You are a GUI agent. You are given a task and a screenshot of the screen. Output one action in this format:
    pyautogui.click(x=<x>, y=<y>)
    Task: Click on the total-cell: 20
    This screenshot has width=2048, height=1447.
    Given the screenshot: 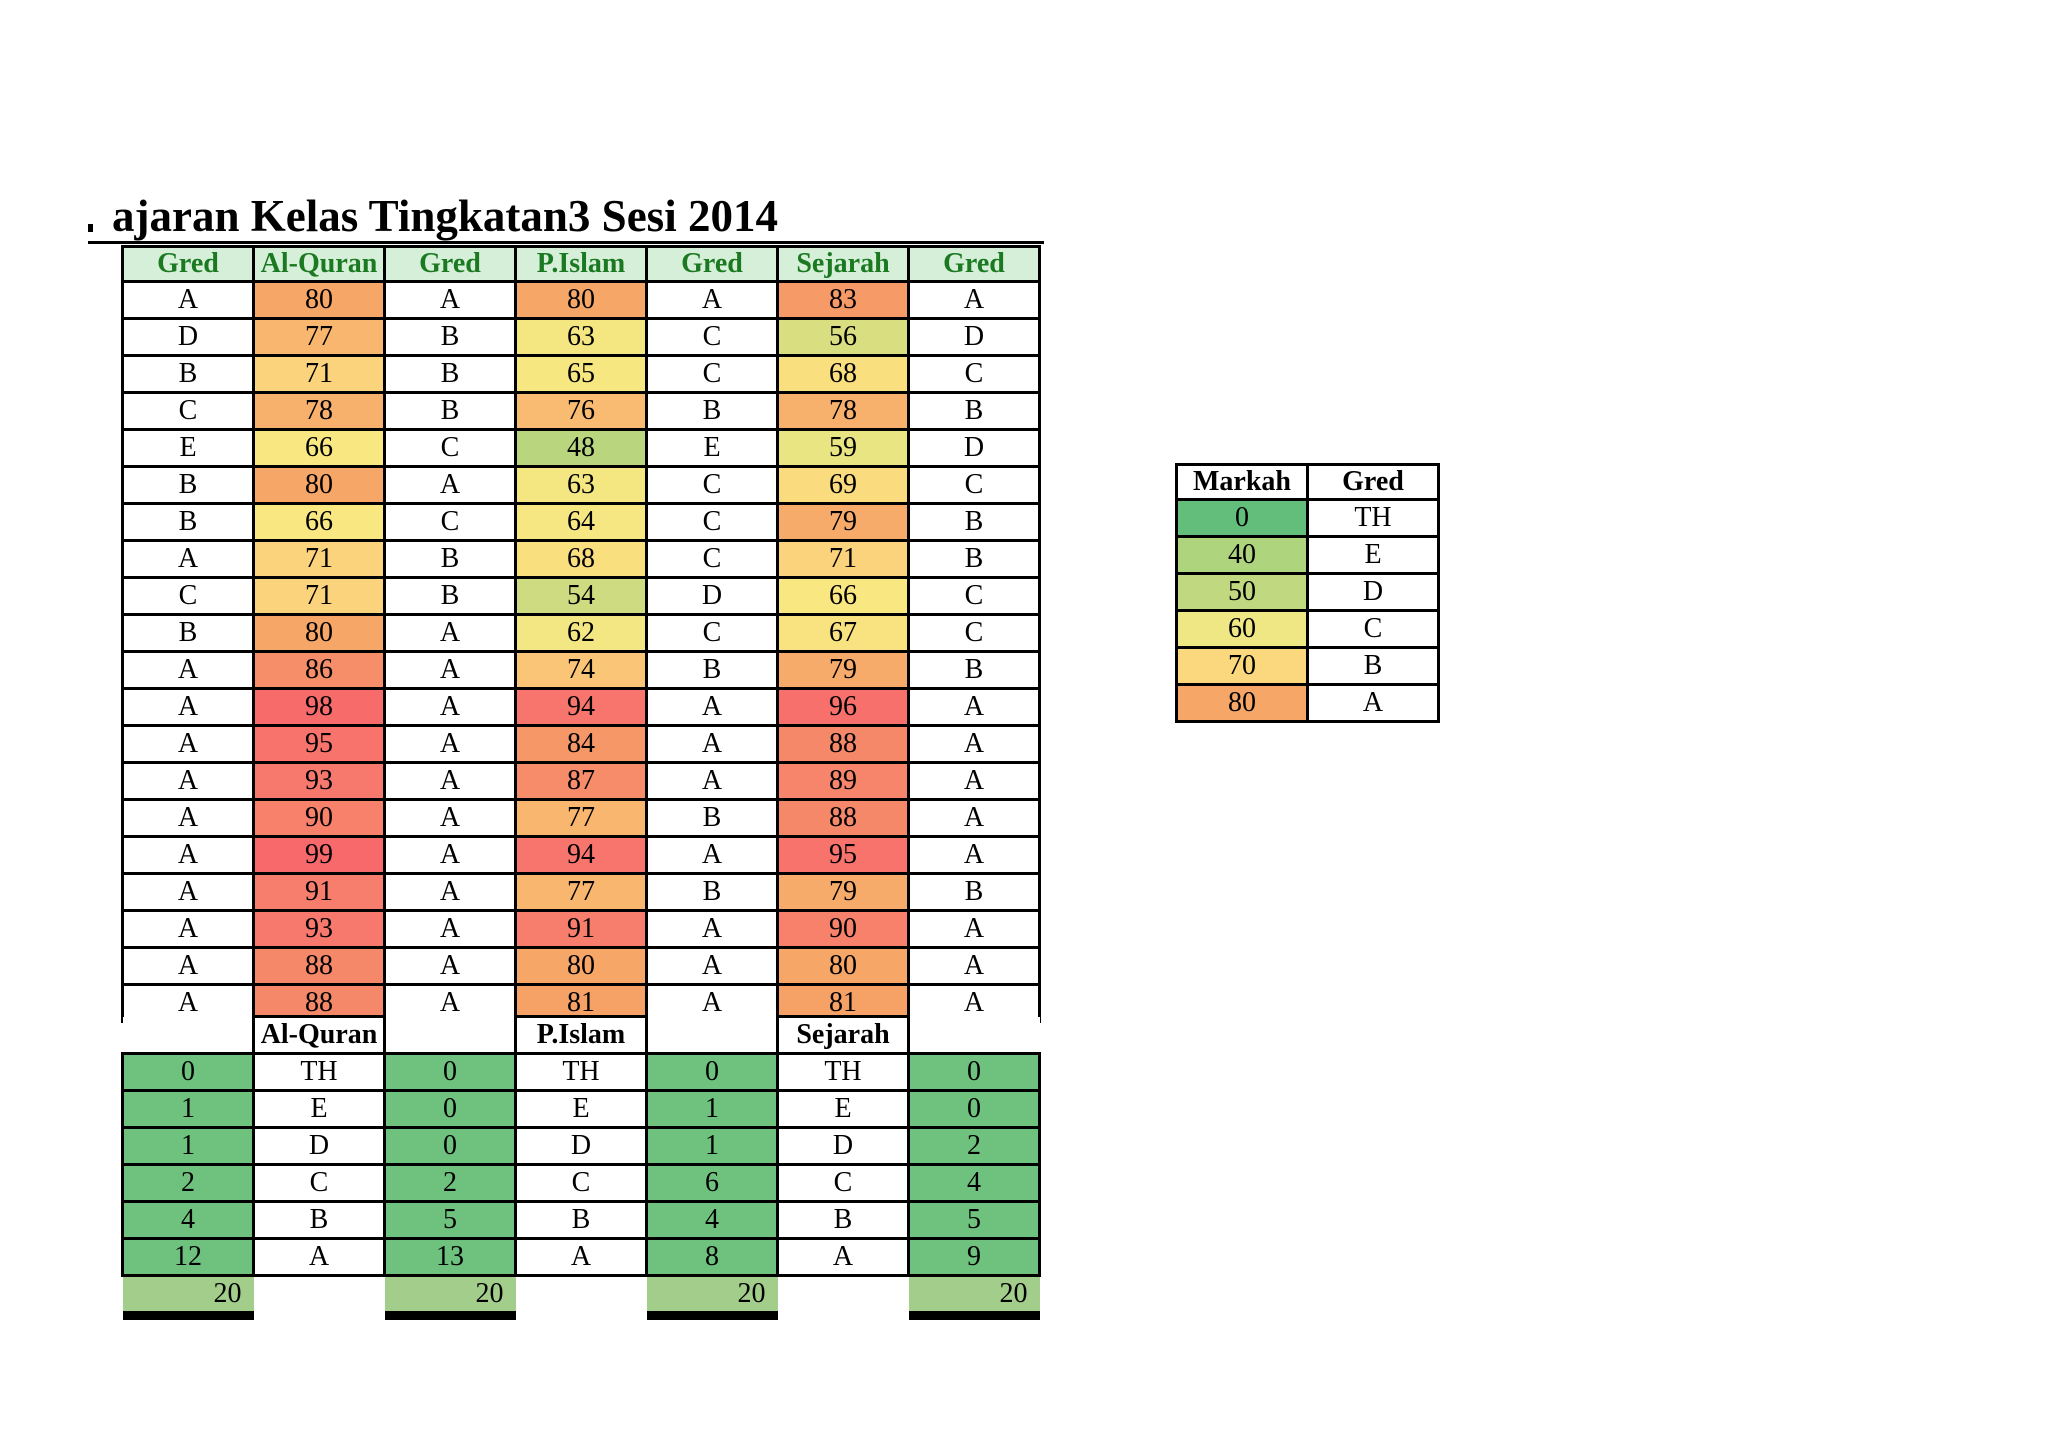 What is the action you would take?
    pyautogui.click(x=974, y=1297)
    